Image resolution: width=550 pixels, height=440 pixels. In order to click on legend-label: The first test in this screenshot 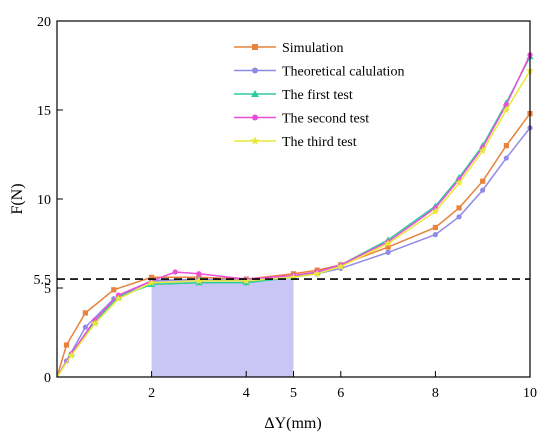, I will do `click(317, 95)`.